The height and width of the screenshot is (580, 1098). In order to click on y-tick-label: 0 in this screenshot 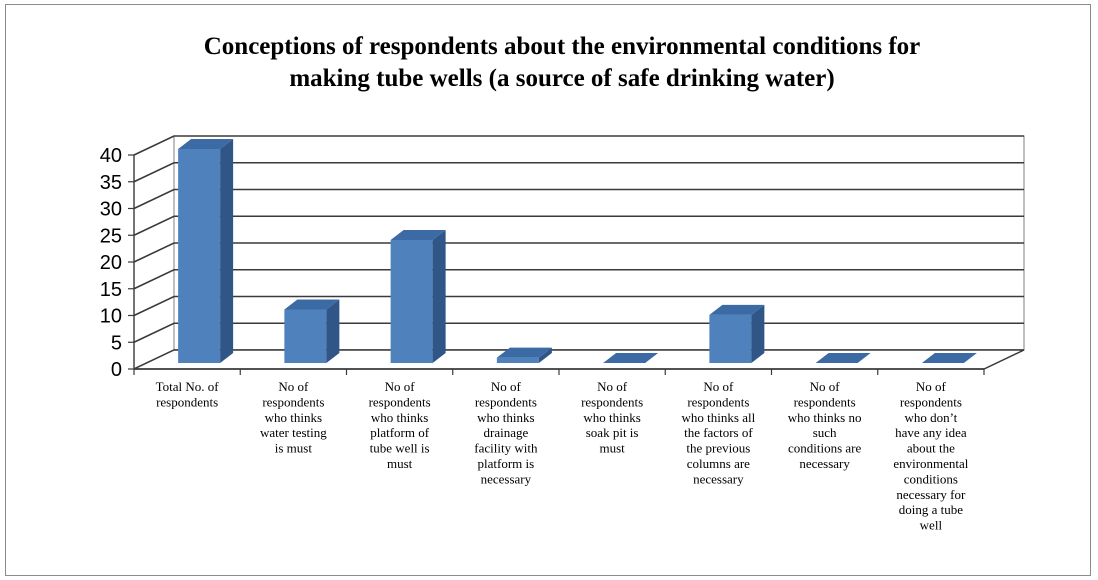, I will do `click(116, 370)`.